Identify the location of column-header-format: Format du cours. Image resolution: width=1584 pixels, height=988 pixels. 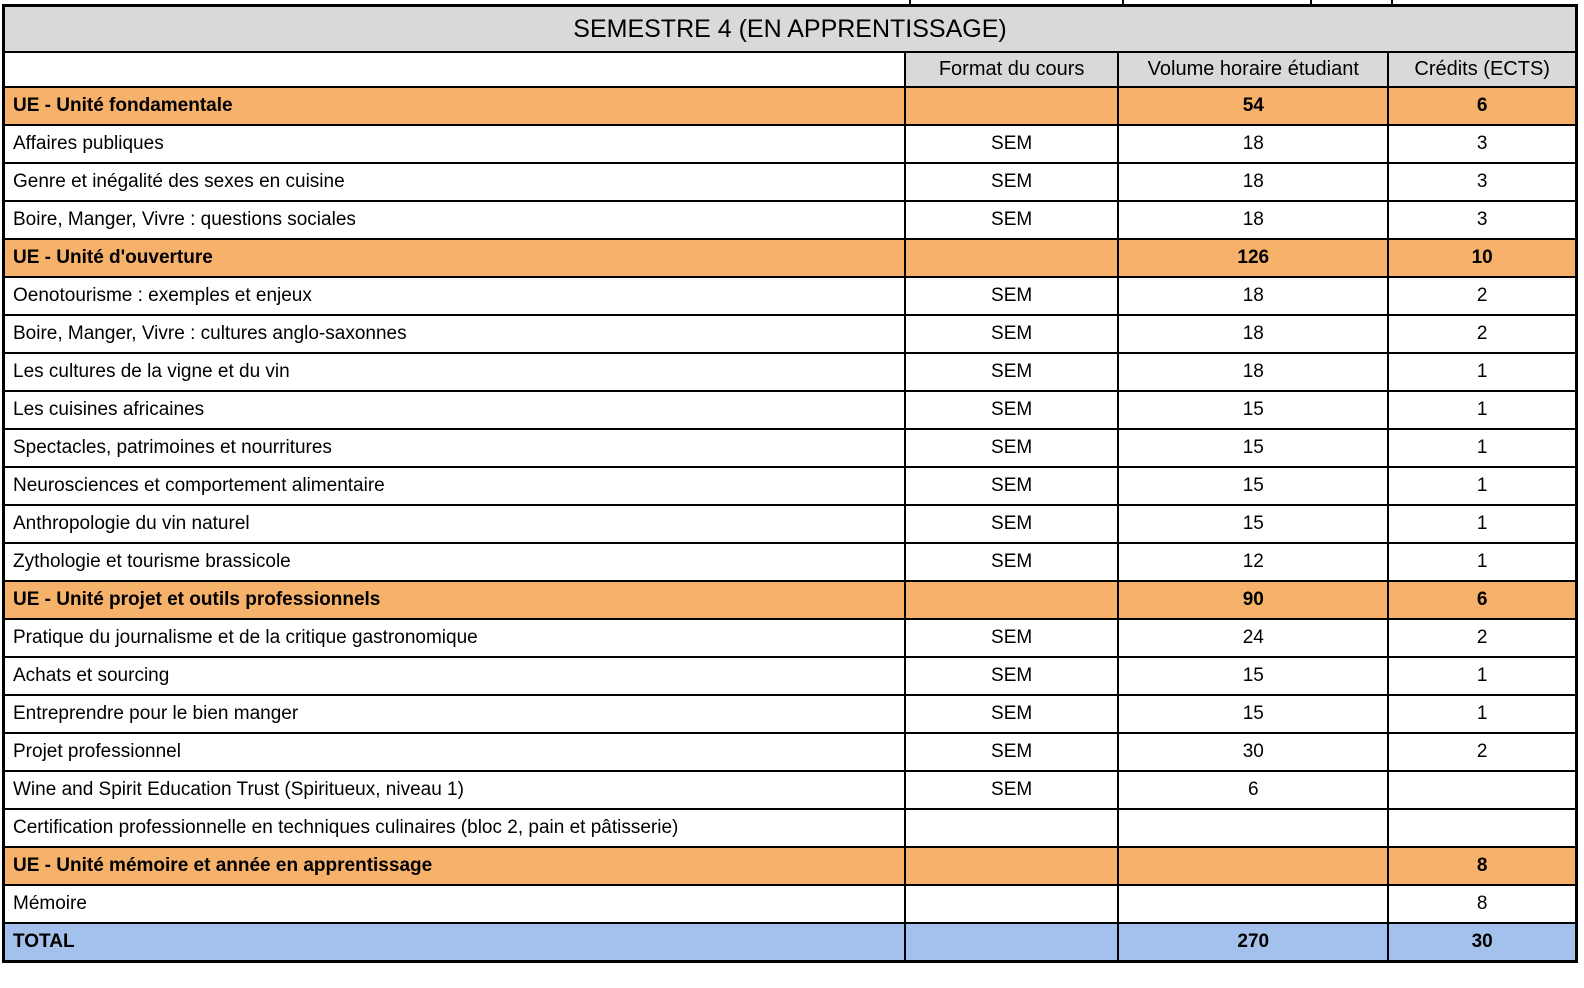
(1012, 69).